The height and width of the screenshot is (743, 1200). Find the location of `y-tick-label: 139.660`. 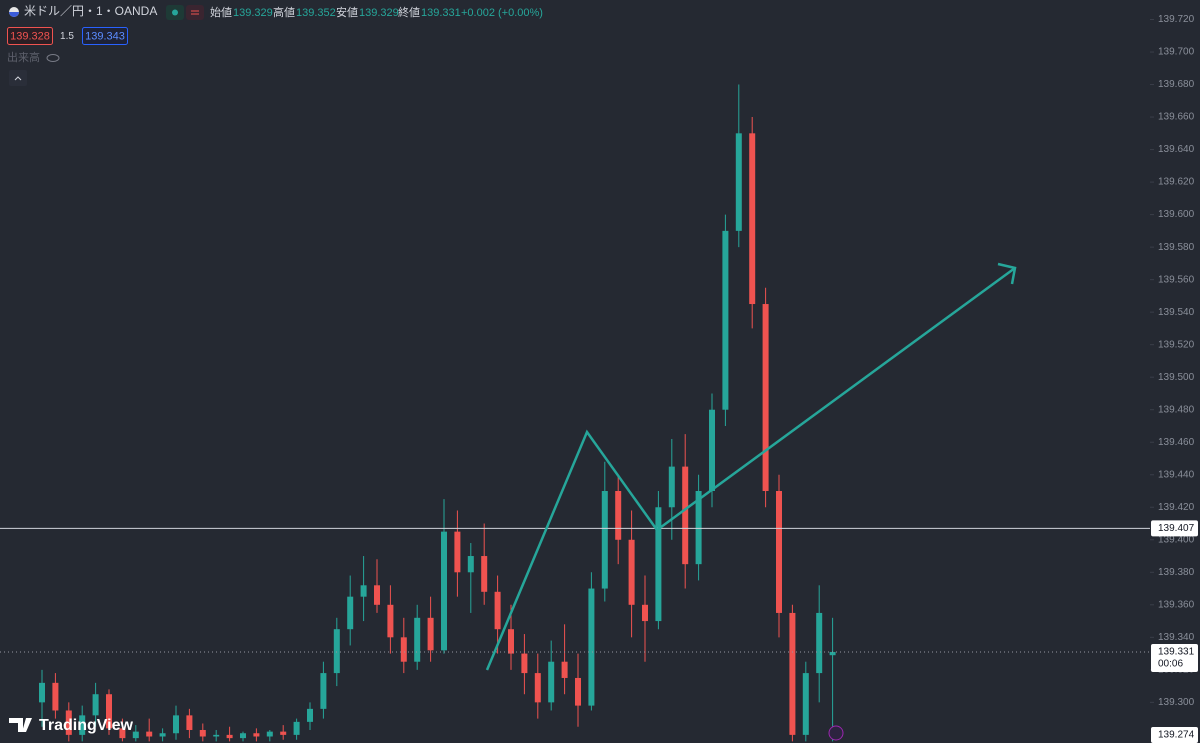

y-tick-label: 139.660 is located at coordinates (1176, 117).